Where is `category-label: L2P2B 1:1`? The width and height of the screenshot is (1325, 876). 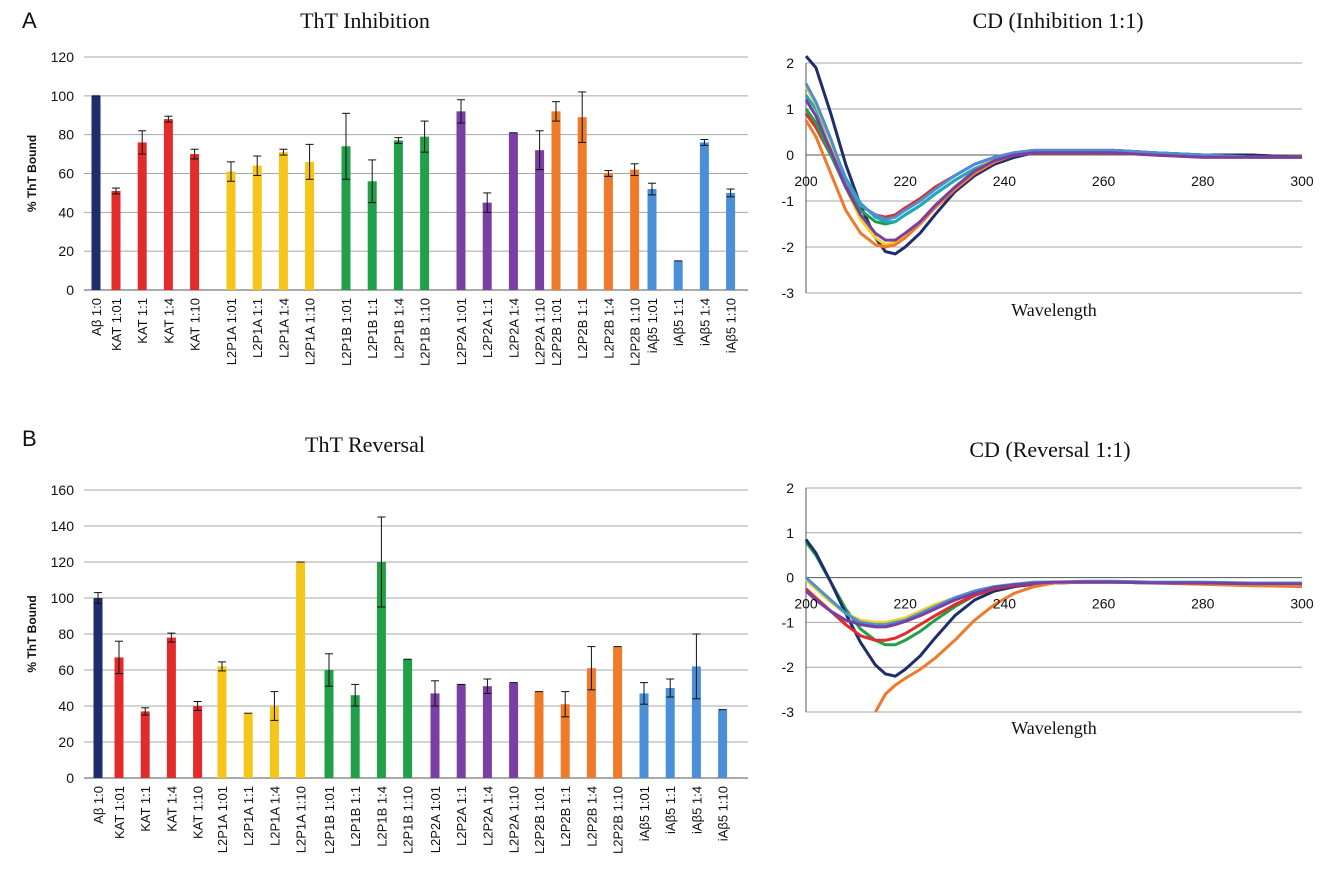
category-label: L2P2B 1:1 is located at coordinates (565, 816).